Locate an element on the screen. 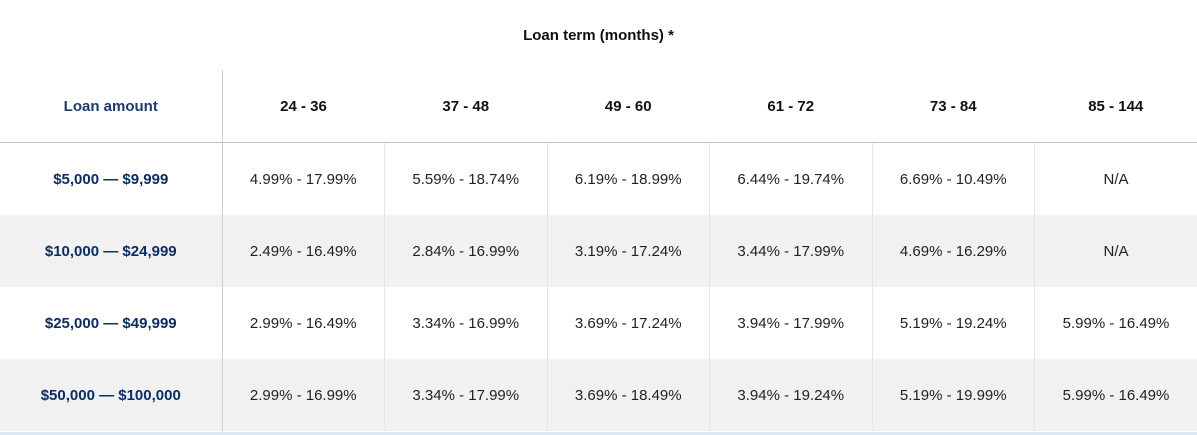  loan-amount-cell: $50,000 — $100,000 is located at coordinates (111, 395).